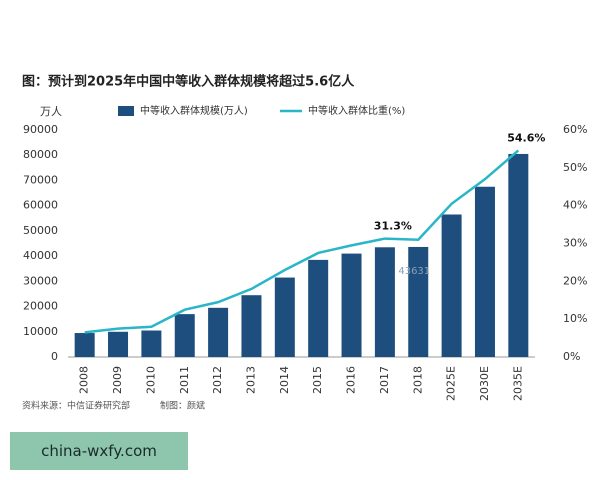 This screenshot has width=600, height=480. I want to click on author: 制图：颜斌, so click(182, 406).